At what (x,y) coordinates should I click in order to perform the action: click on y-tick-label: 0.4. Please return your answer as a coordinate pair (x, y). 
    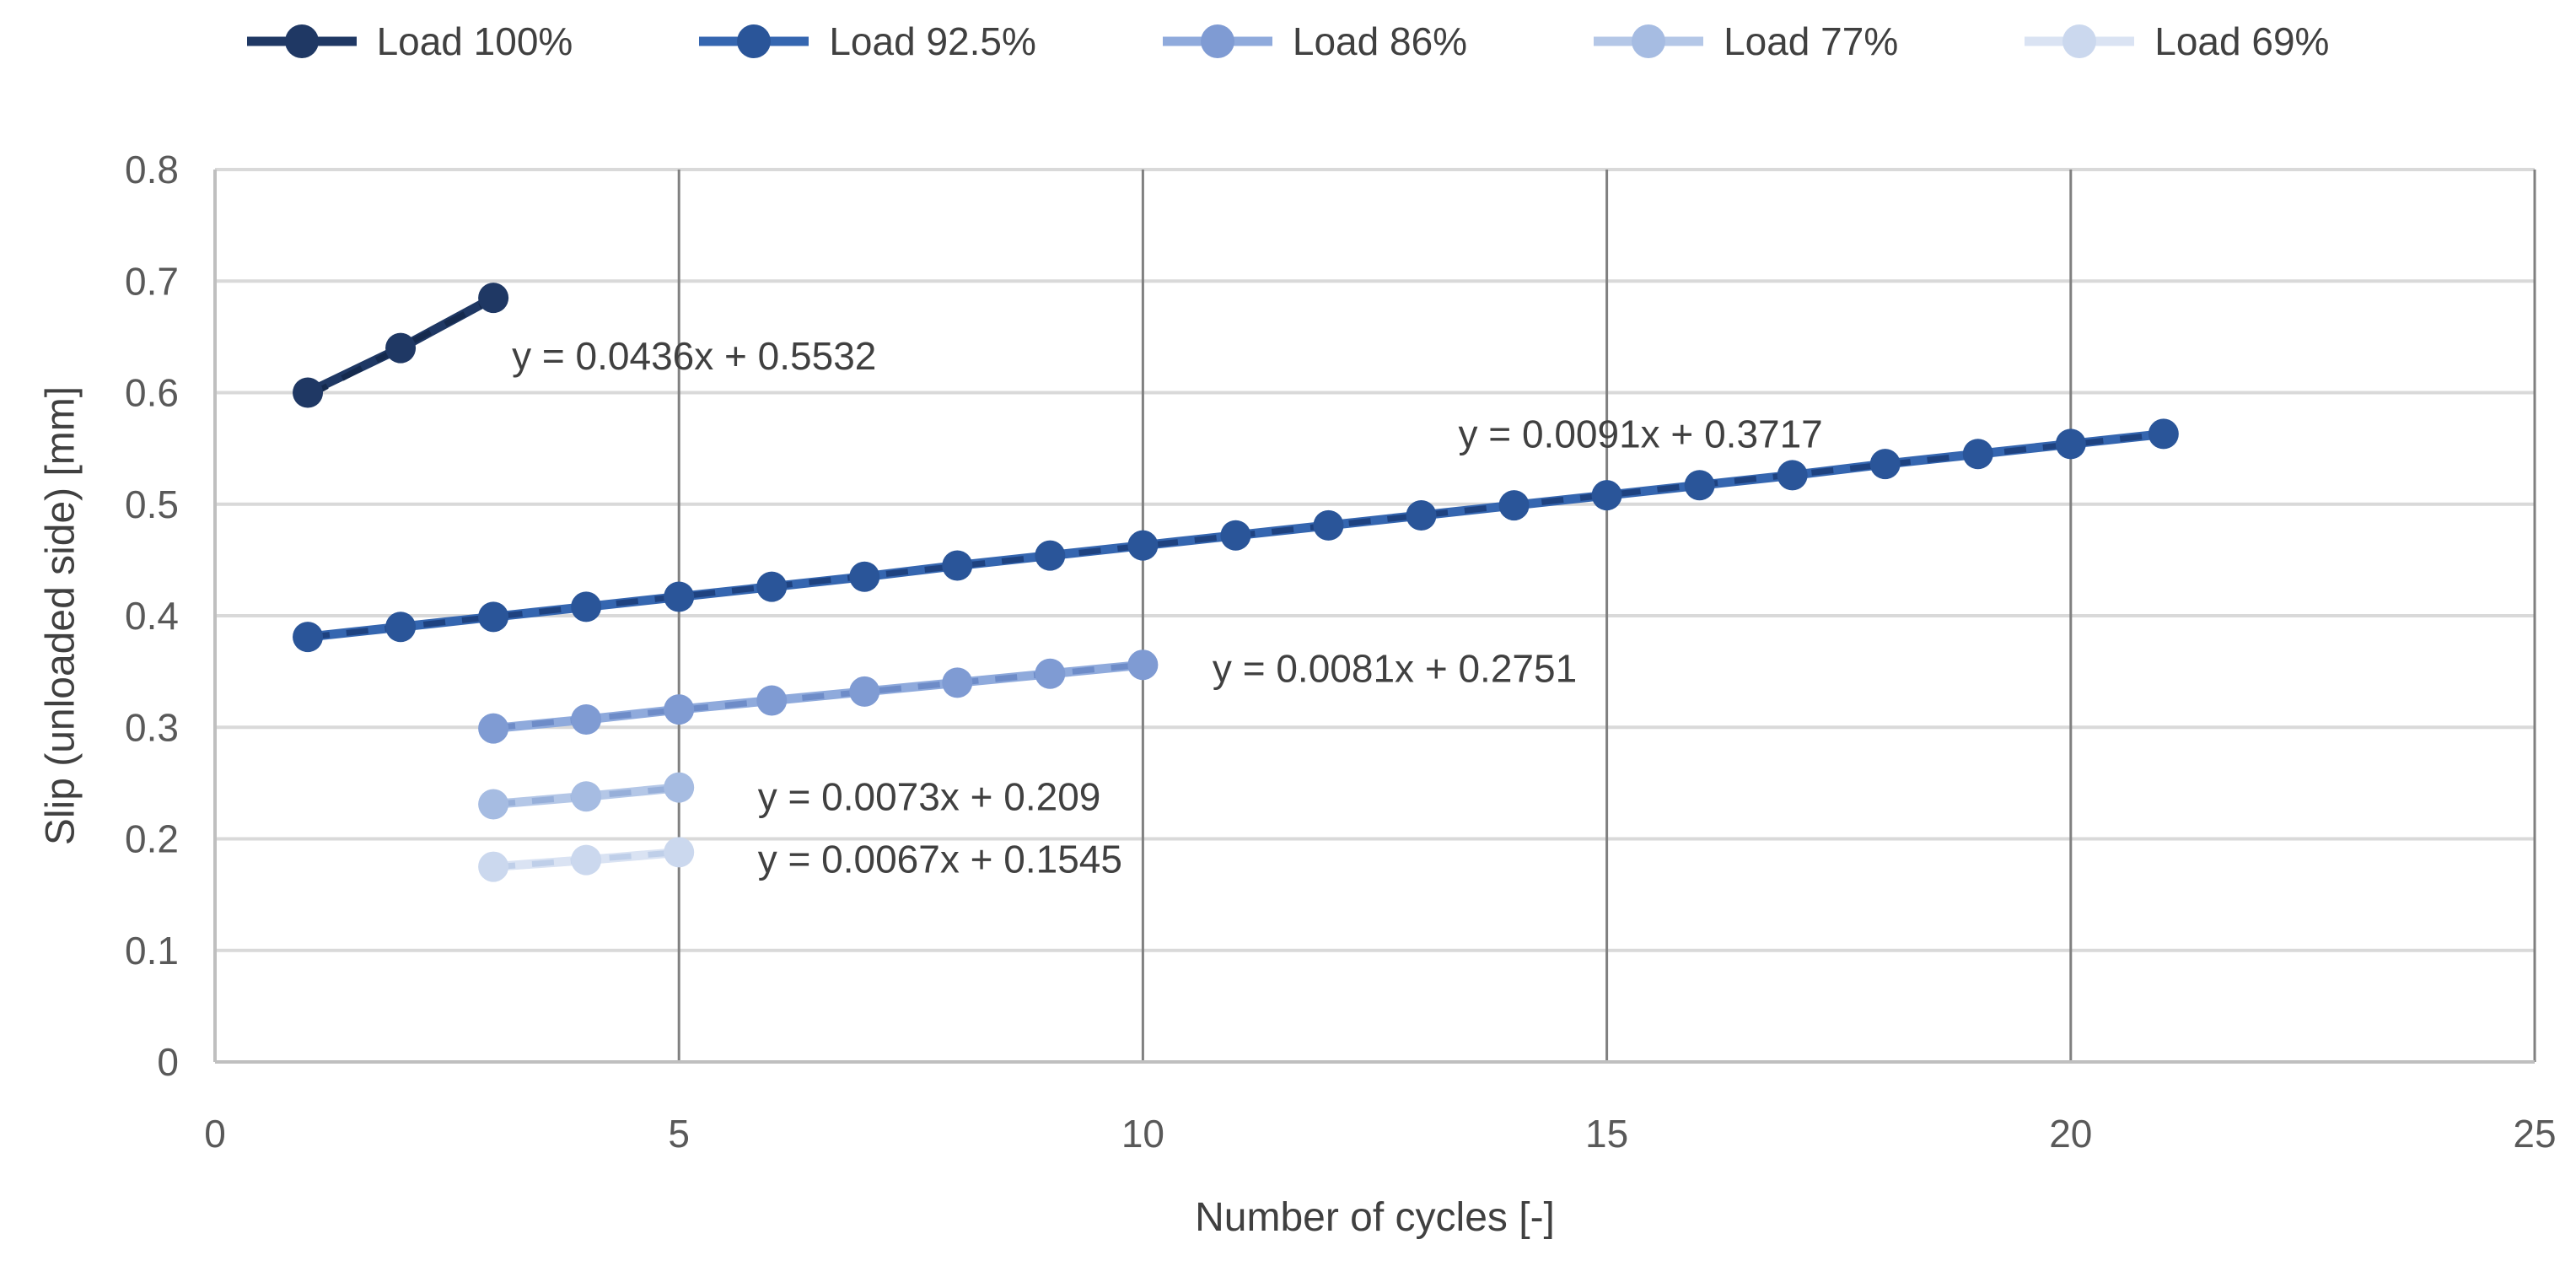
    Looking at the image, I should click on (152, 616).